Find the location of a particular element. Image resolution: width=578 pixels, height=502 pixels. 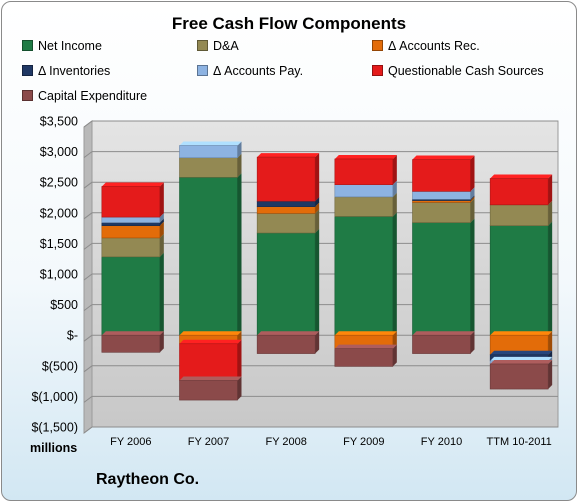

bar-net-income-fy-2006 is located at coordinates (132, 294).